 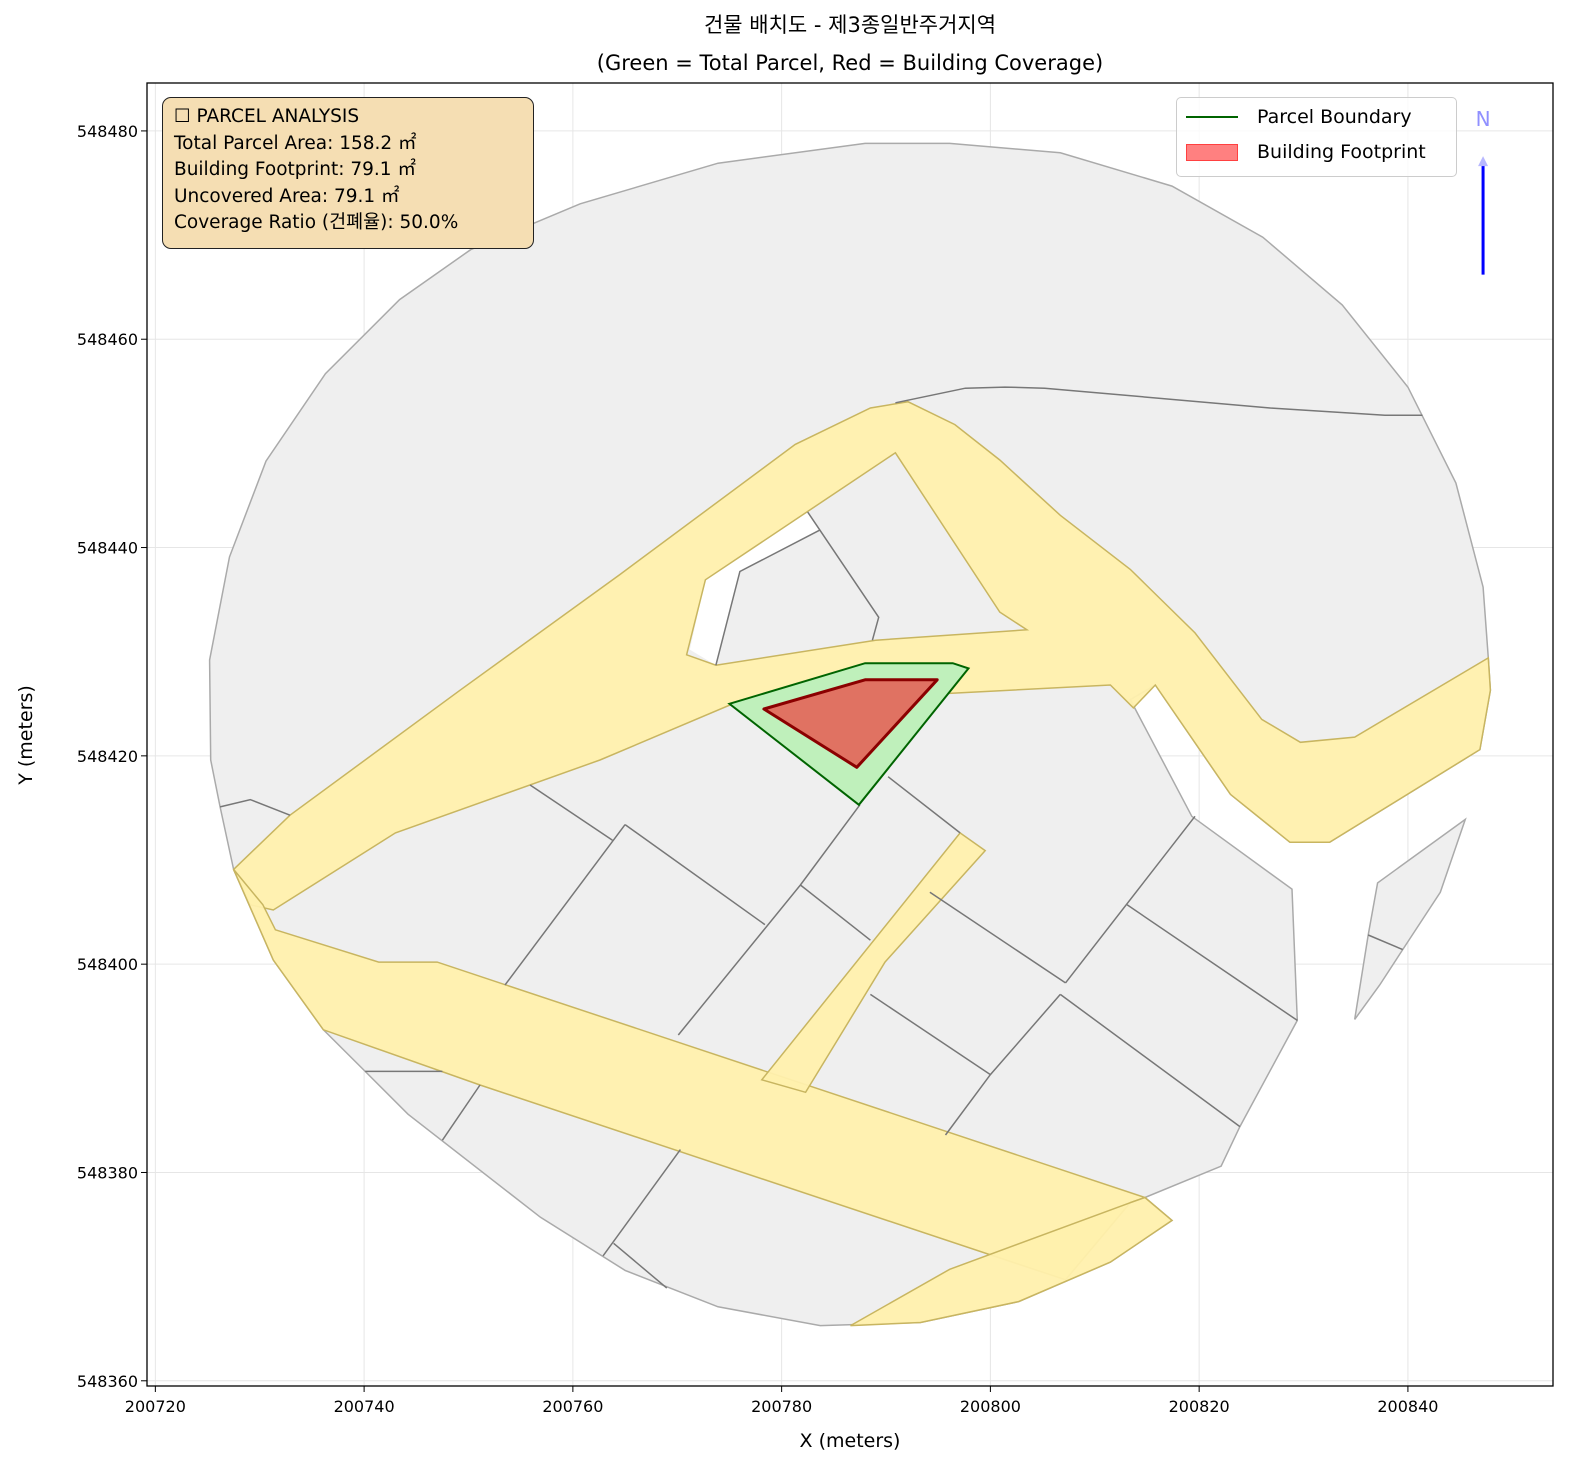 I want to click on legend-line-swatch, so click(x=1212, y=117).